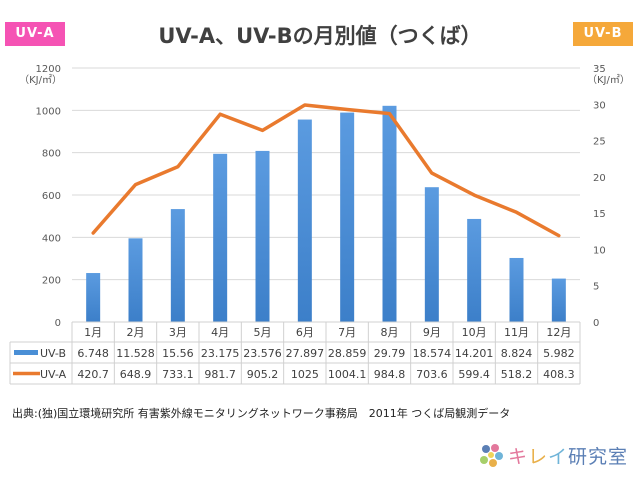 The height and width of the screenshot is (482, 640). What do you see at coordinates (599, 250) in the screenshot?
I see `right-axis-tick: 10` at bounding box center [599, 250].